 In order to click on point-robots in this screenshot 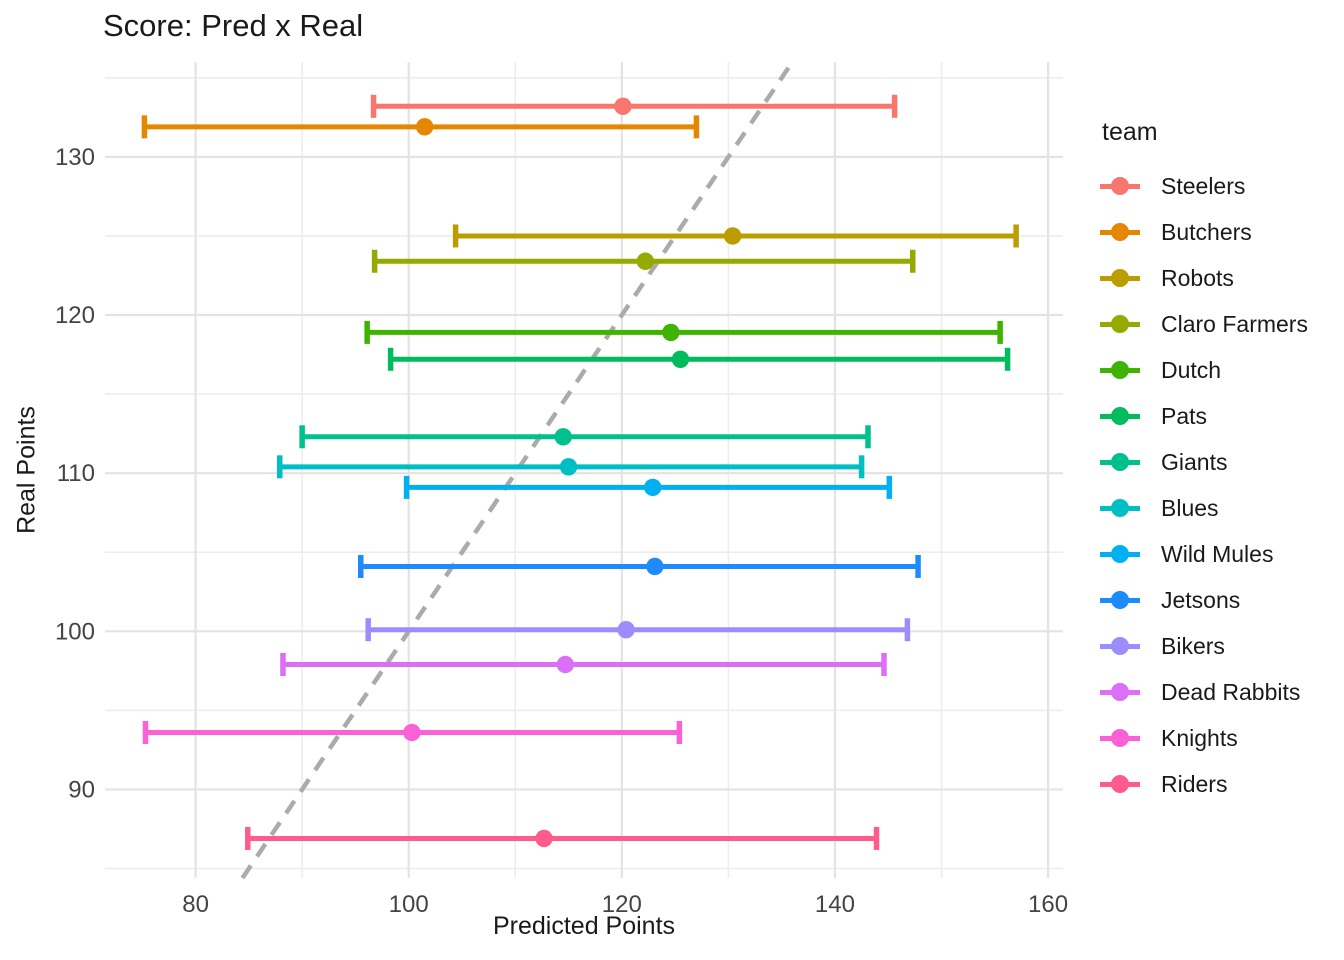, I will do `click(732, 236)`.